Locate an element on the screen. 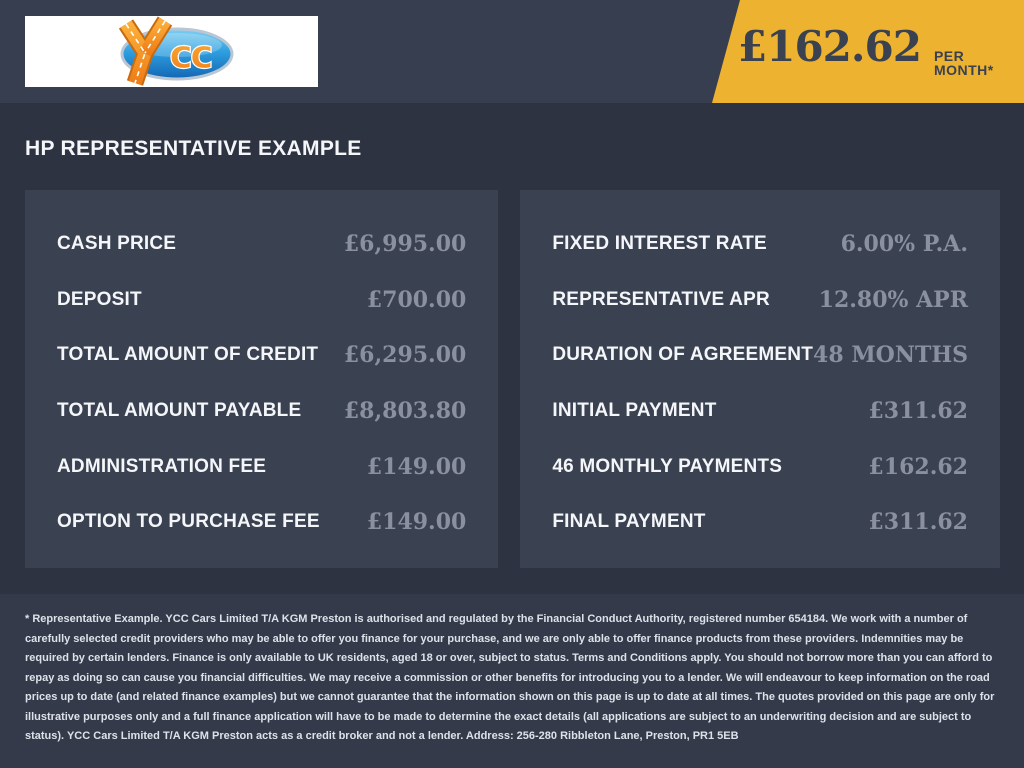 This screenshot has width=1024, height=768. finance-row-label: INITIAL PAYMENT is located at coordinates (634, 410).